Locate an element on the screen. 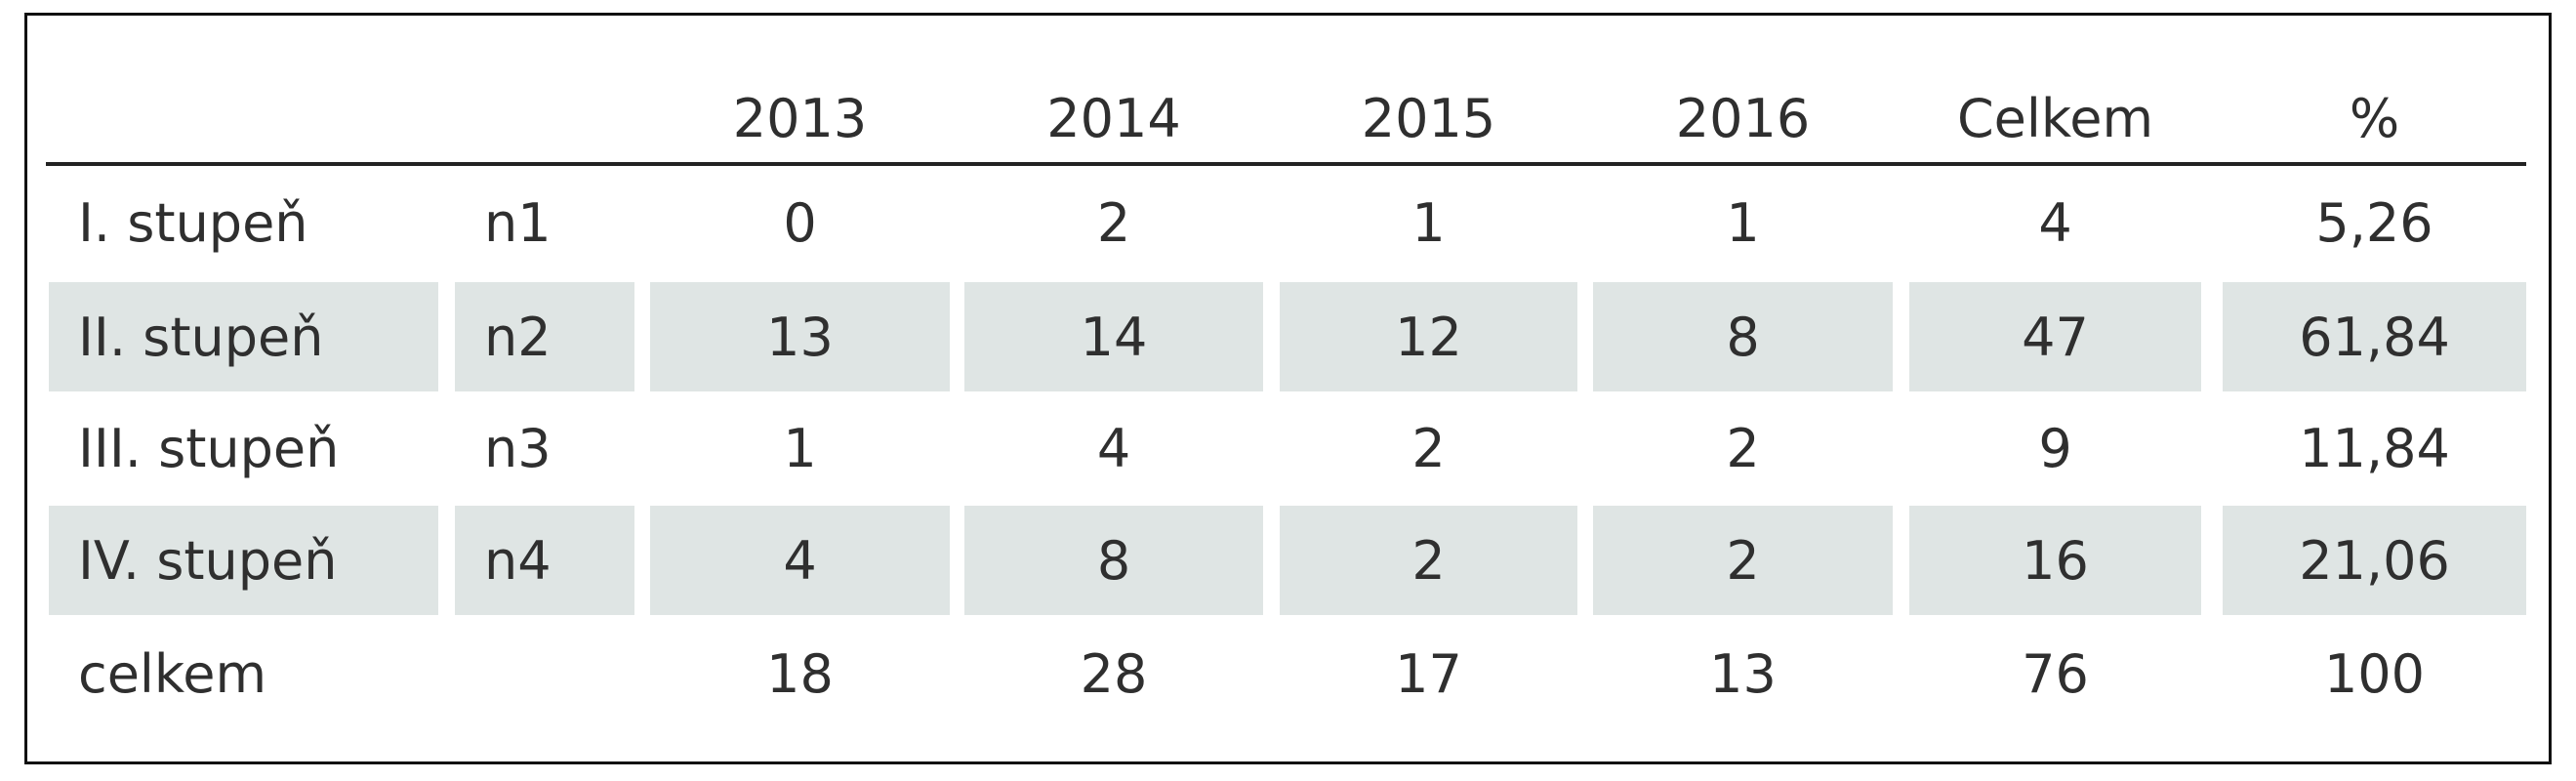 The width and height of the screenshot is (2576, 781). cell-value: 18 is located at coordinates (800, 673).